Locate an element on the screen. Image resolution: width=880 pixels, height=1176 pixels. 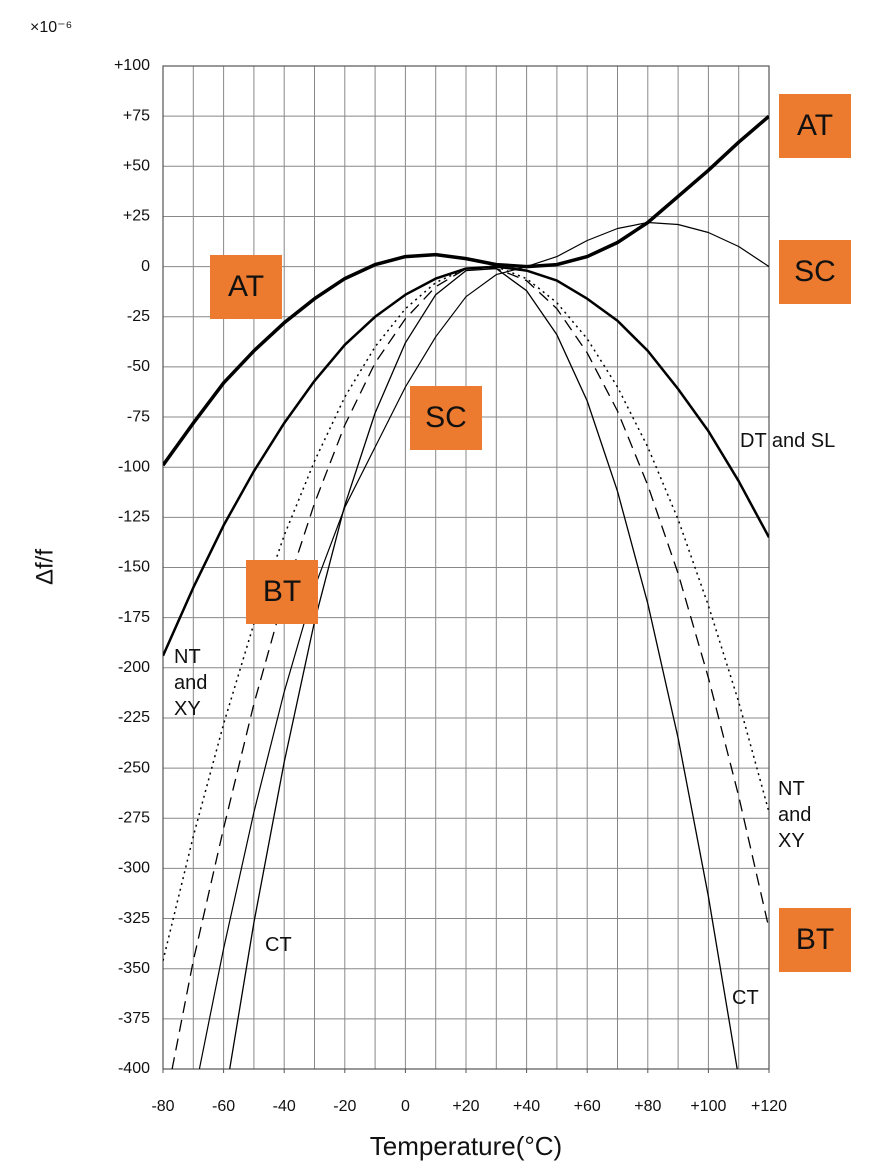
y-tick-label: 0 is located at coordinates (145, 266).